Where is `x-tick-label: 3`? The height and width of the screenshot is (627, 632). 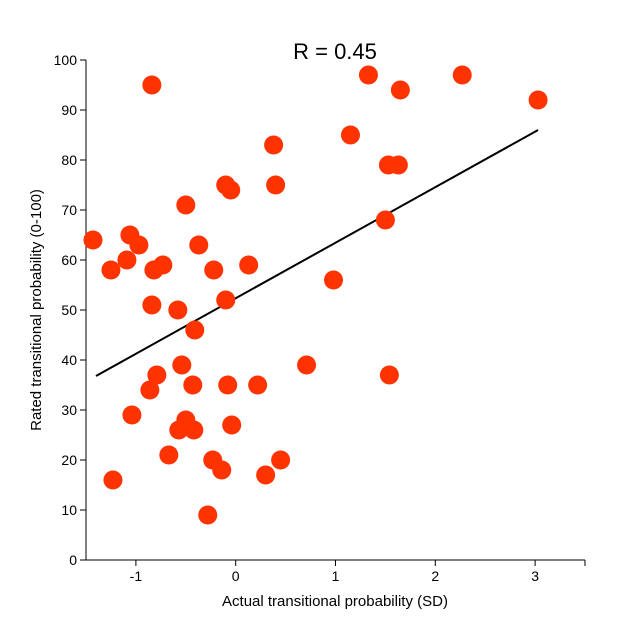
x-tick-label: 3 is located at coordinates (535, 576).